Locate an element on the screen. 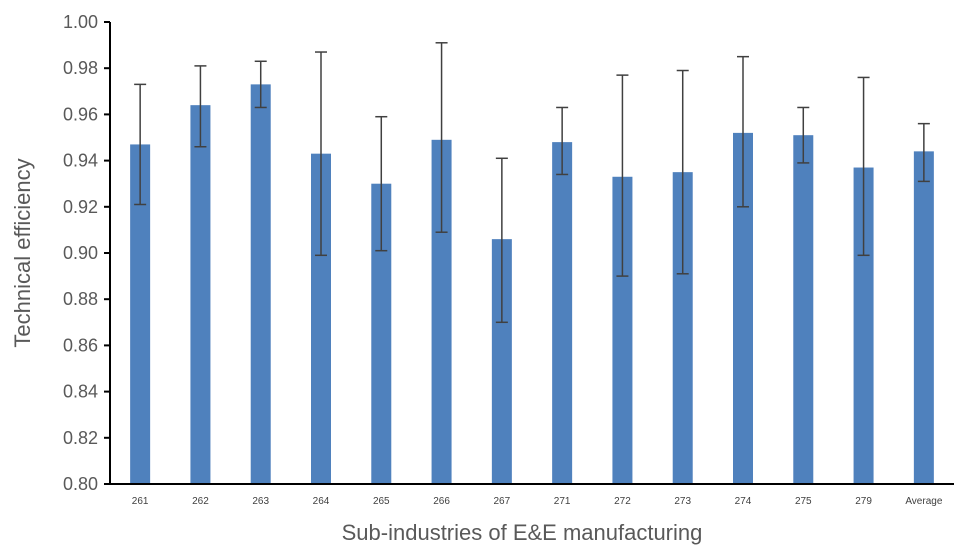  x-tick-label: Average is located at coordinates (924, 501).